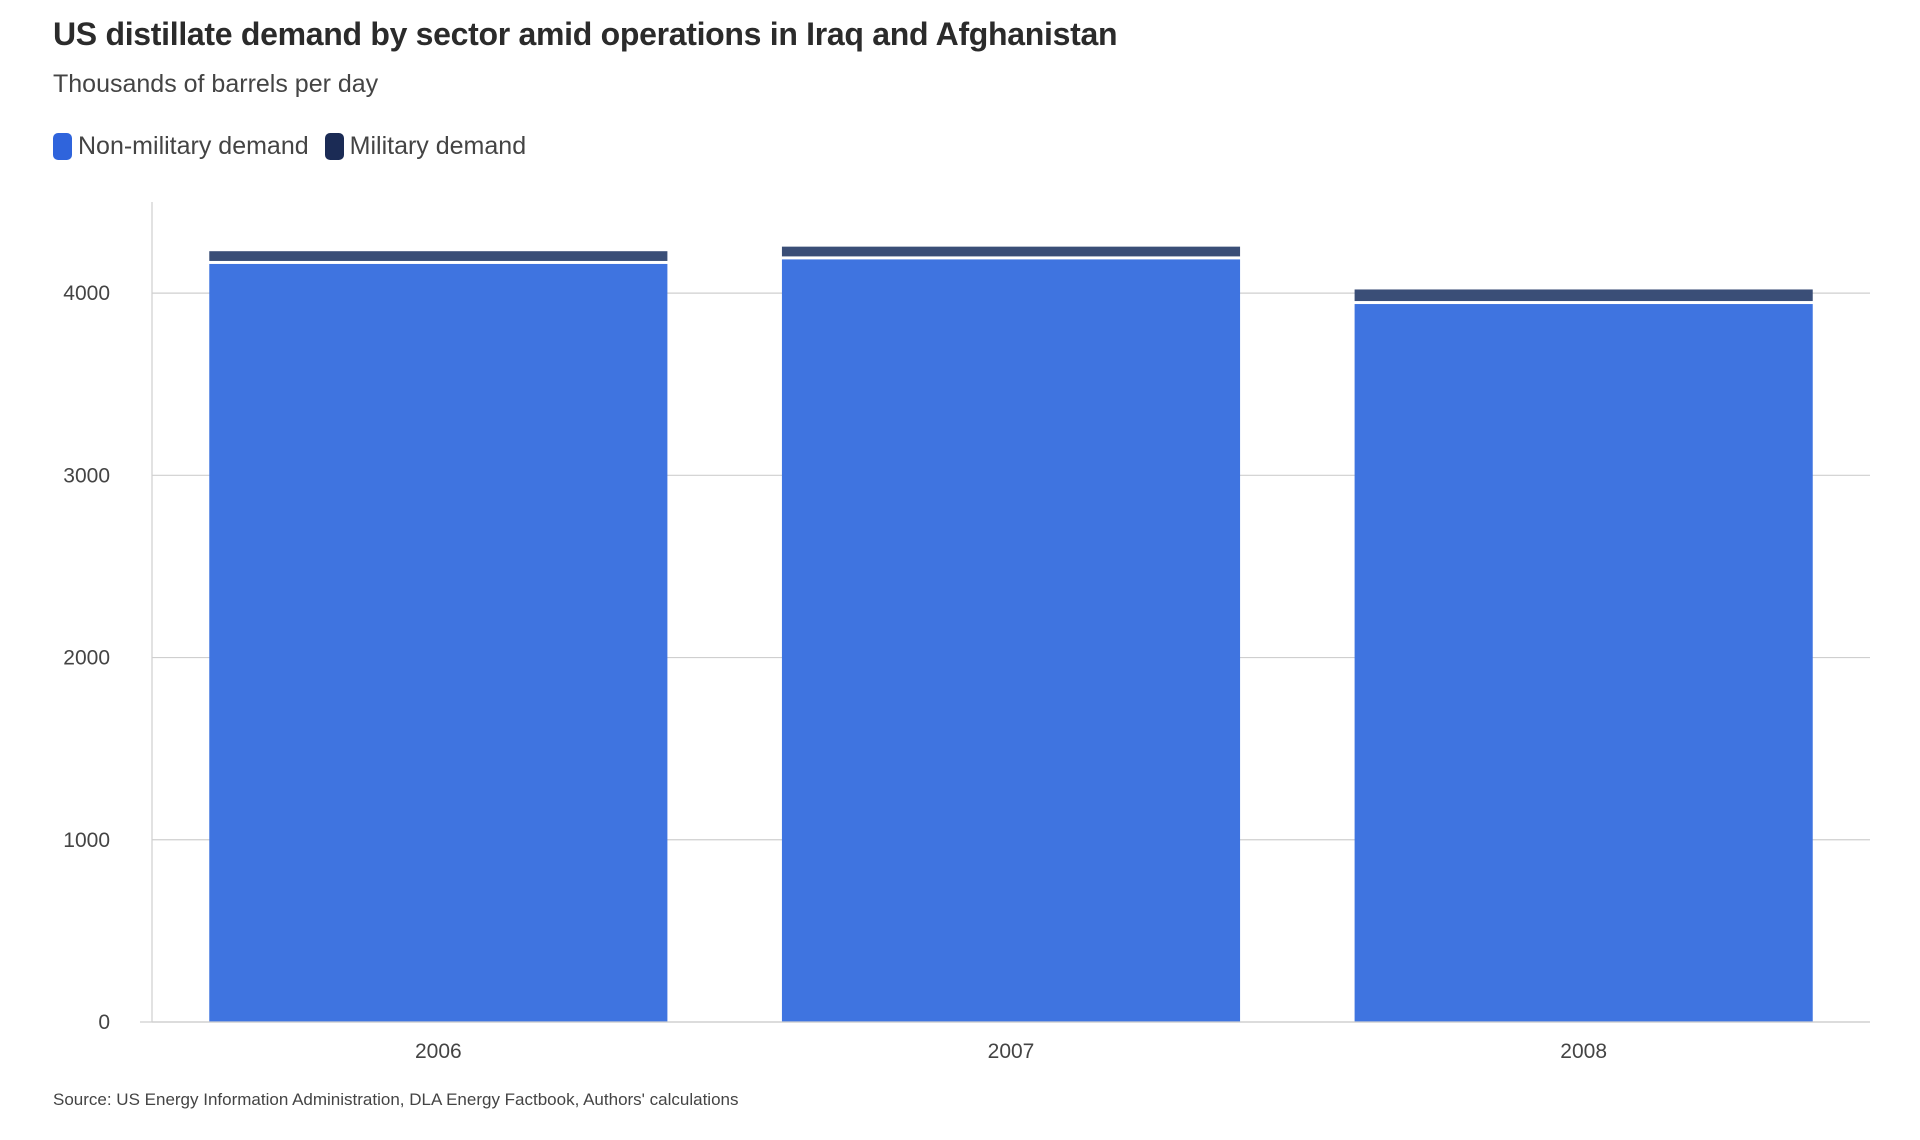 The width and height of the screenshot is (1920, 1140). What do you see at coordinates (216, 84) in the screenshot?
I see `chart-subtitle: Thousands of barrels per day` at bounding box center [216, 84].